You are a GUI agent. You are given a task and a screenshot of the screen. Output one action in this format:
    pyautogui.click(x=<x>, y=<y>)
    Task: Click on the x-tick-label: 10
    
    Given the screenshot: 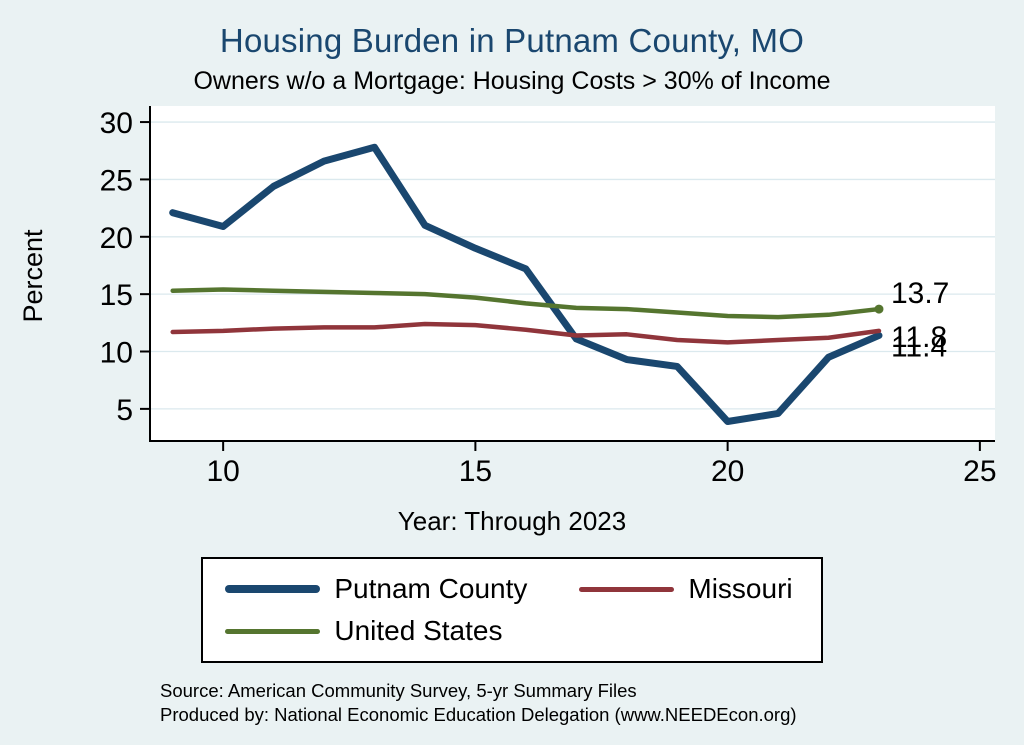 What is the action you would take?
    pyautogui.click(x=222, y=471)
    